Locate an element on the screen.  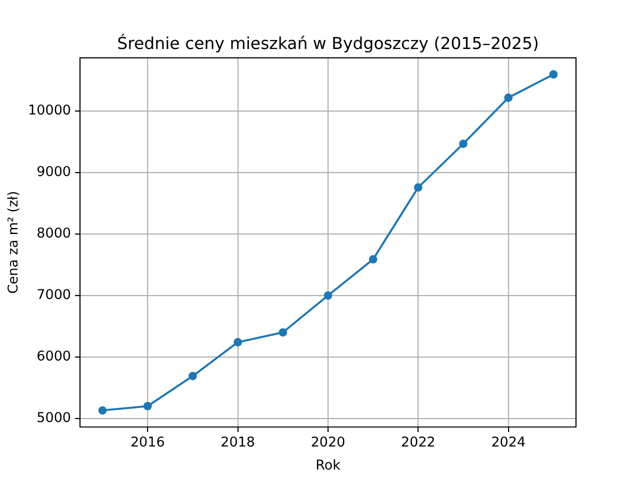
x-tick-label: 2024 is located at coordinates (508, 442).